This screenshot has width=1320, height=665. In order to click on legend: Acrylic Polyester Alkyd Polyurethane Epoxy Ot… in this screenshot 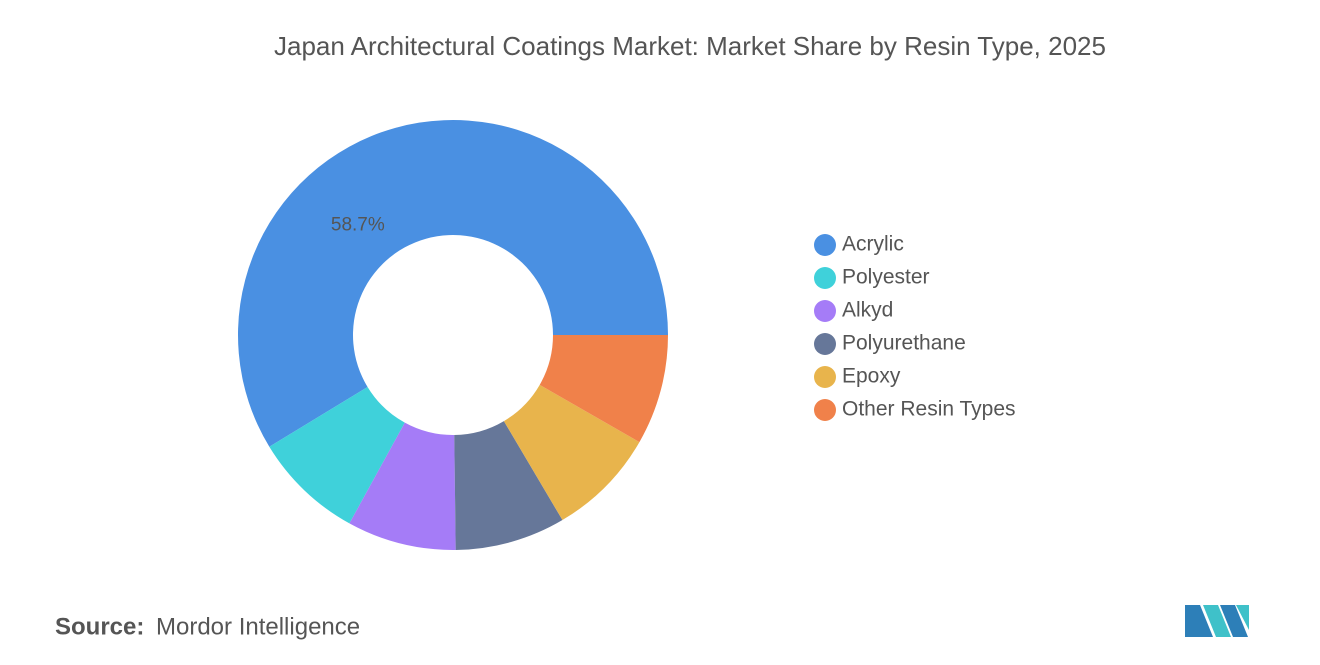, I will do `click(915, 327)`.